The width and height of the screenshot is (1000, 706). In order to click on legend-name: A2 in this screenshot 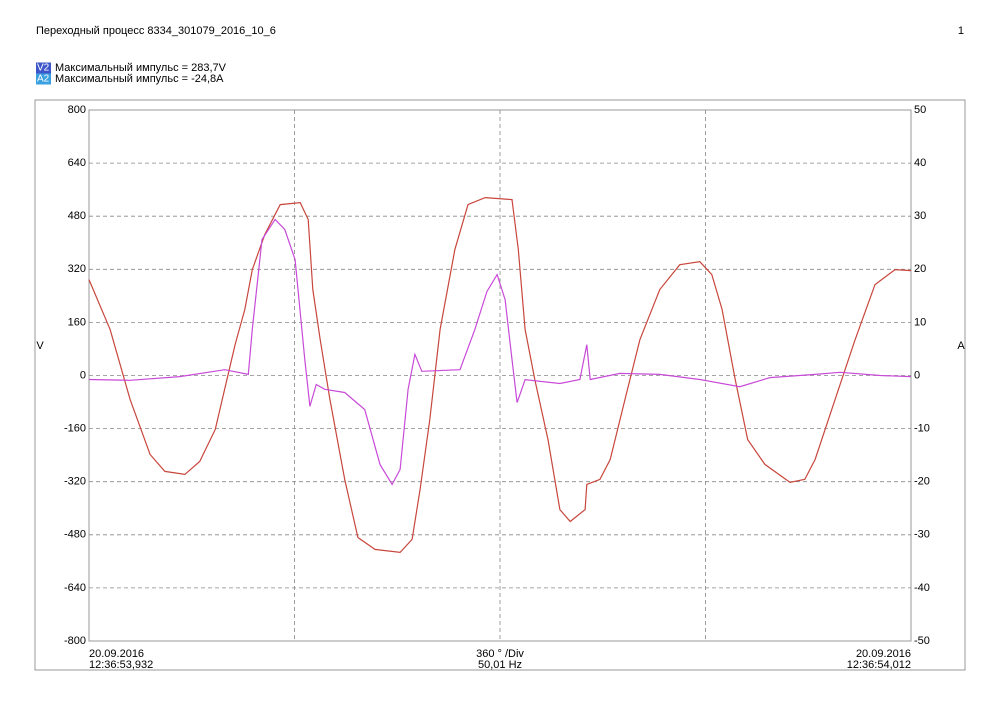, I will do `click(43, 79)`.